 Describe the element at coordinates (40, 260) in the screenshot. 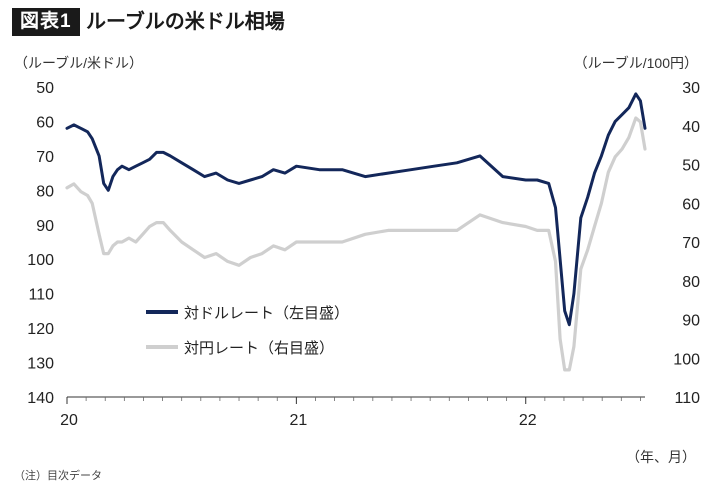

I see `left-tick-label: 100` at that location.